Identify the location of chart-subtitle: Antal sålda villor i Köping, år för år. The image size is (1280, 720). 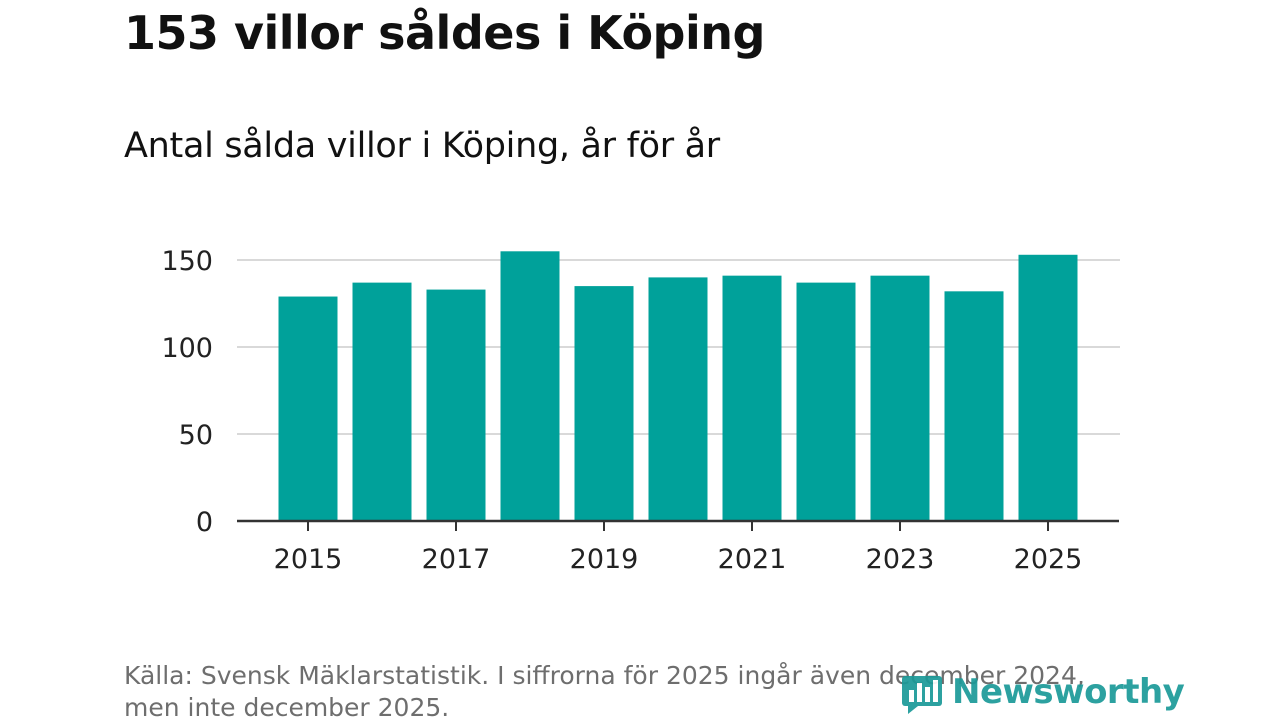
(422, 146).